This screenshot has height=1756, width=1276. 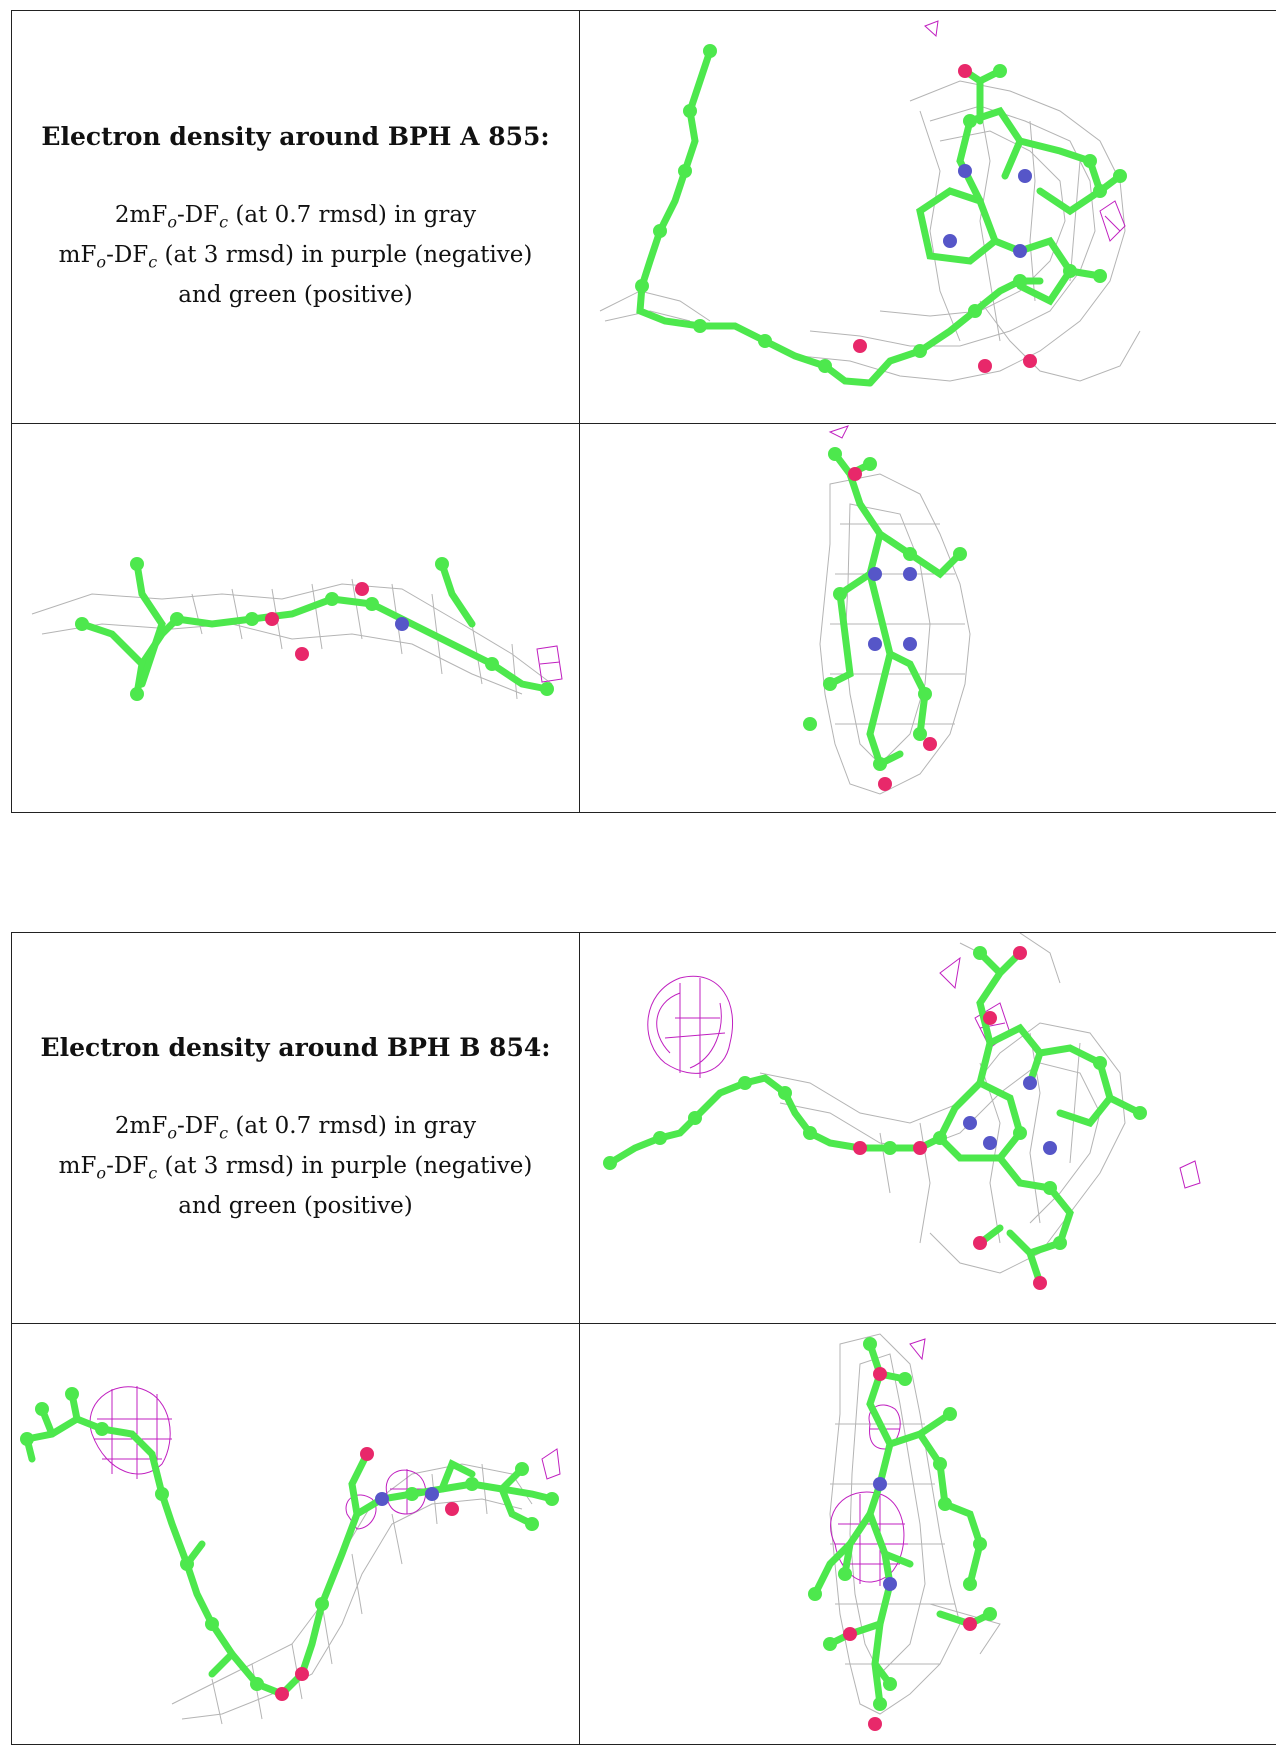 What do you see at coordinates (295, 1048) in the screenshot?
I see `section-heading-b: Electron density around BPH B 854:` at bounding box center [295, 1048].